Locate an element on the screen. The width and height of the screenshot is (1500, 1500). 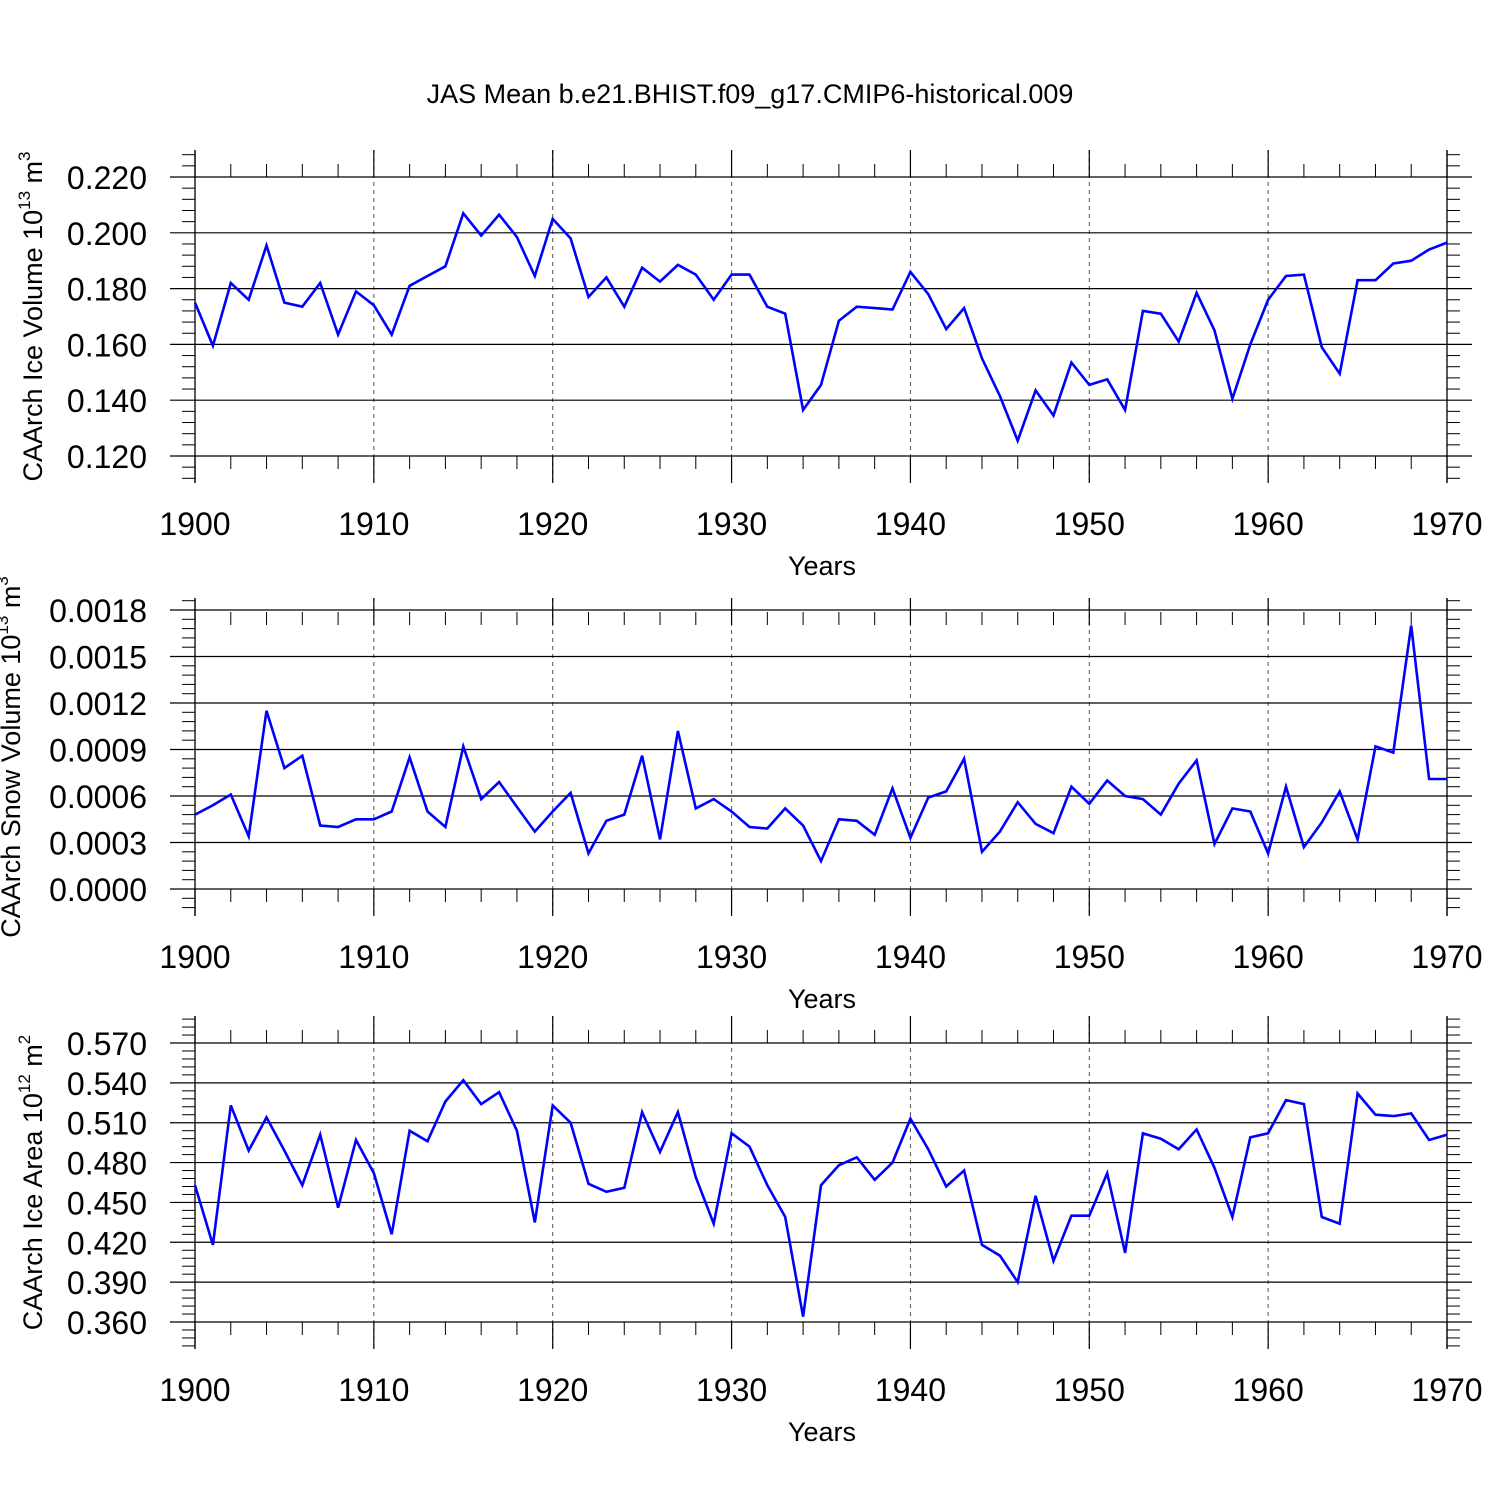
y-tick-label: 0.160 is located at coordinates (107, 345).